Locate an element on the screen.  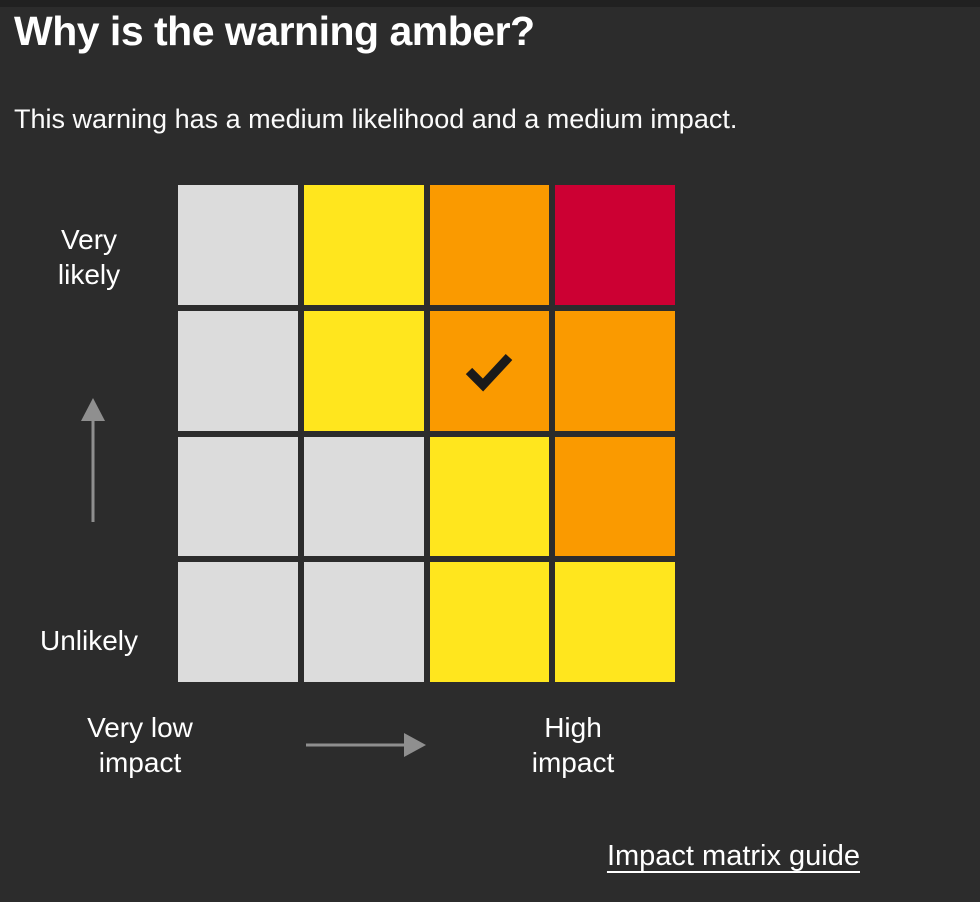
matrix-cell-selected is located at coordinates (489, 370).